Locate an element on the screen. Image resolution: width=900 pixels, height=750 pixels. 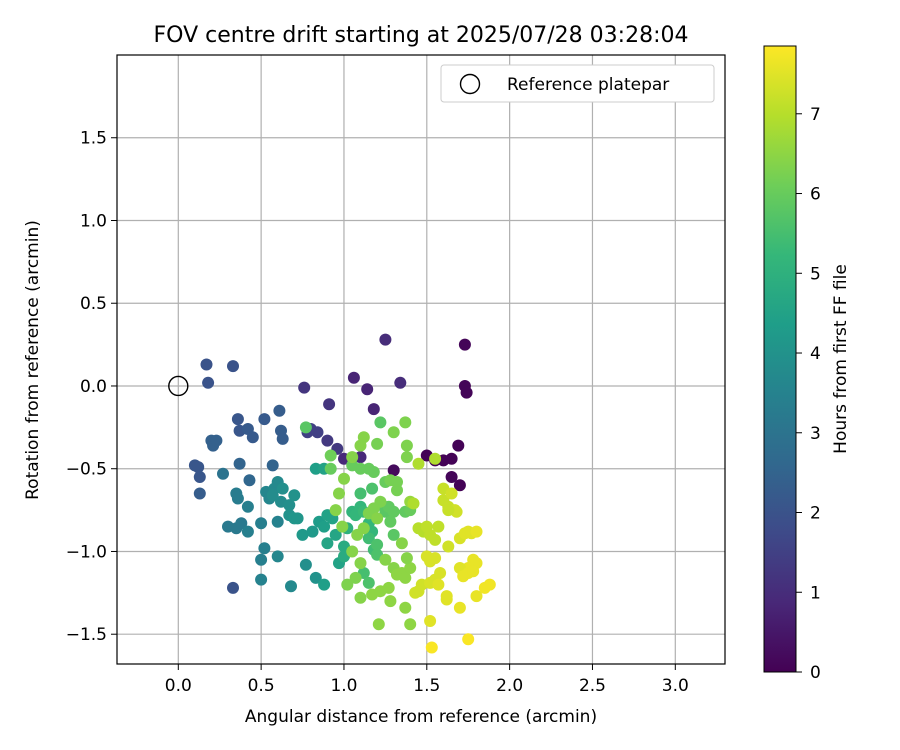
x-tick-label: 0.0 is located at coordinates (178, 686).